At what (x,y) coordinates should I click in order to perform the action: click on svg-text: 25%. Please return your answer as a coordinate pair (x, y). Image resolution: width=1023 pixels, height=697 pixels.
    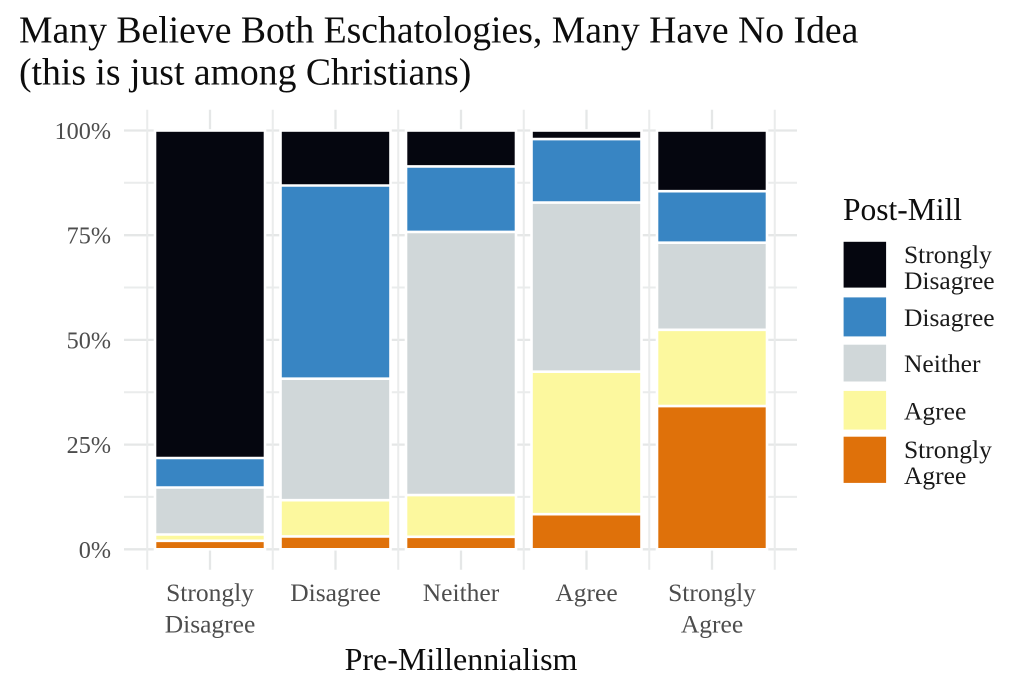
    Looking at the image, I should click on (89, 445).